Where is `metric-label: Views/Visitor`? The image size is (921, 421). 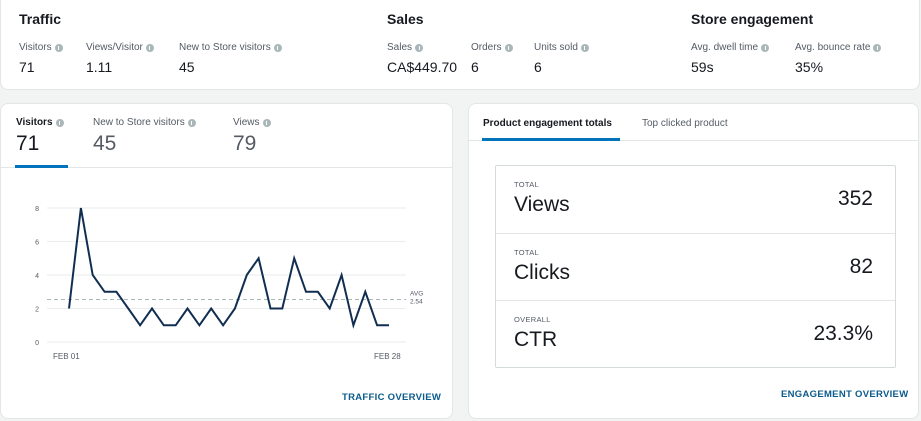 metric-label: Views/Visitor is located at coordinates (114, 47).